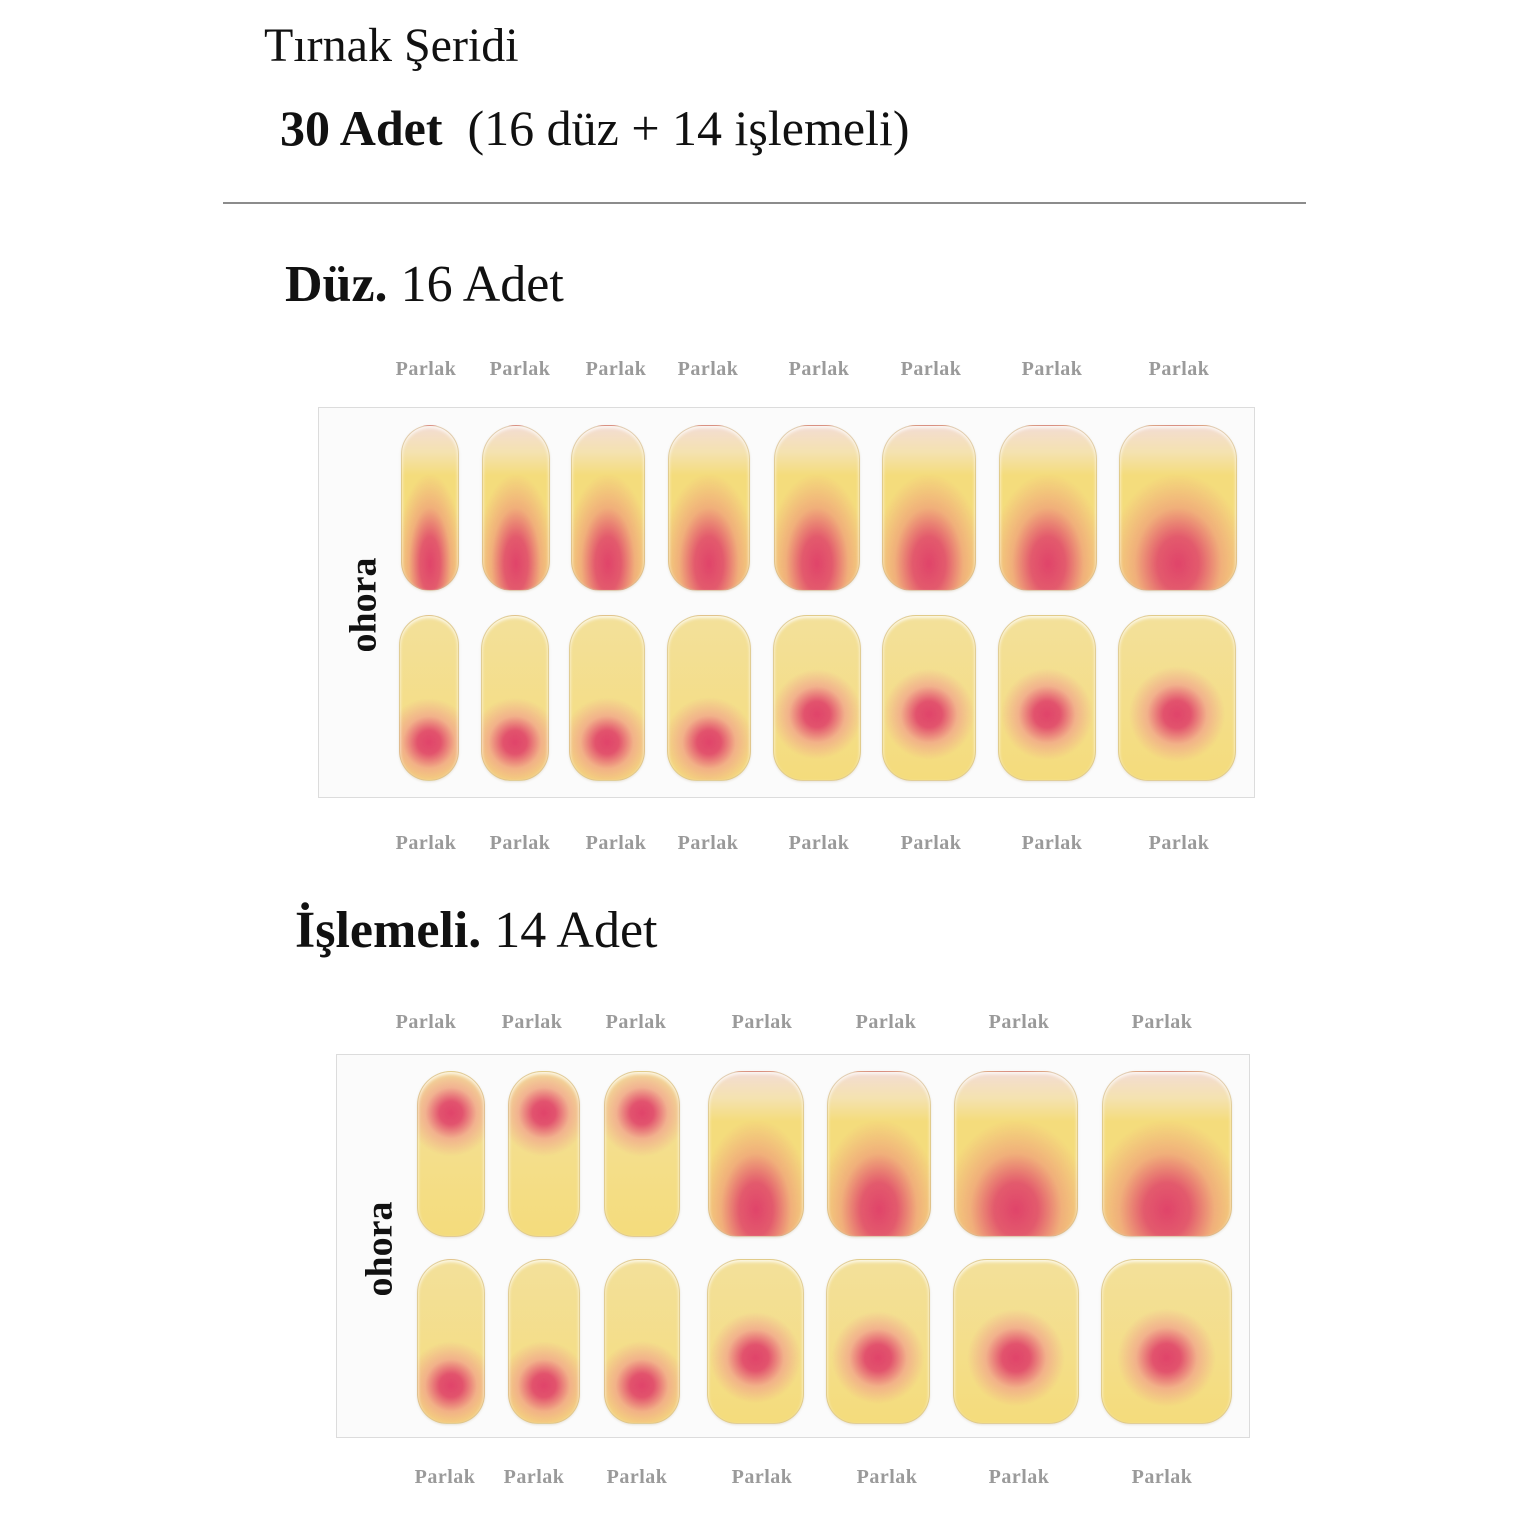 The height and width of the screenshot is (1538, 1528). Describe the element at coordinates (576, 930) in the screenshot. I see `section-heading-decorated-count: 14 Adet` at that location.